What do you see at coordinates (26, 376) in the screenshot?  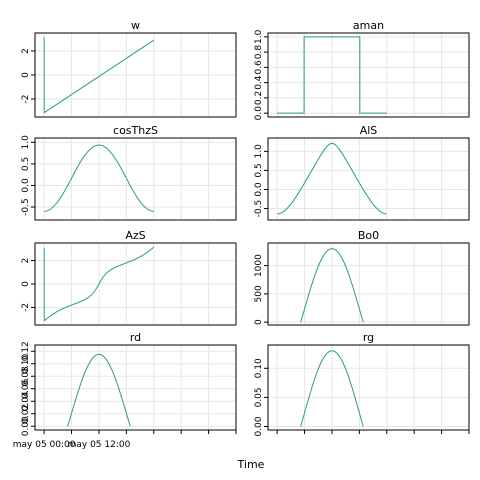 I see `y-tick-label: 0.08` at bounding box center [26, 376].